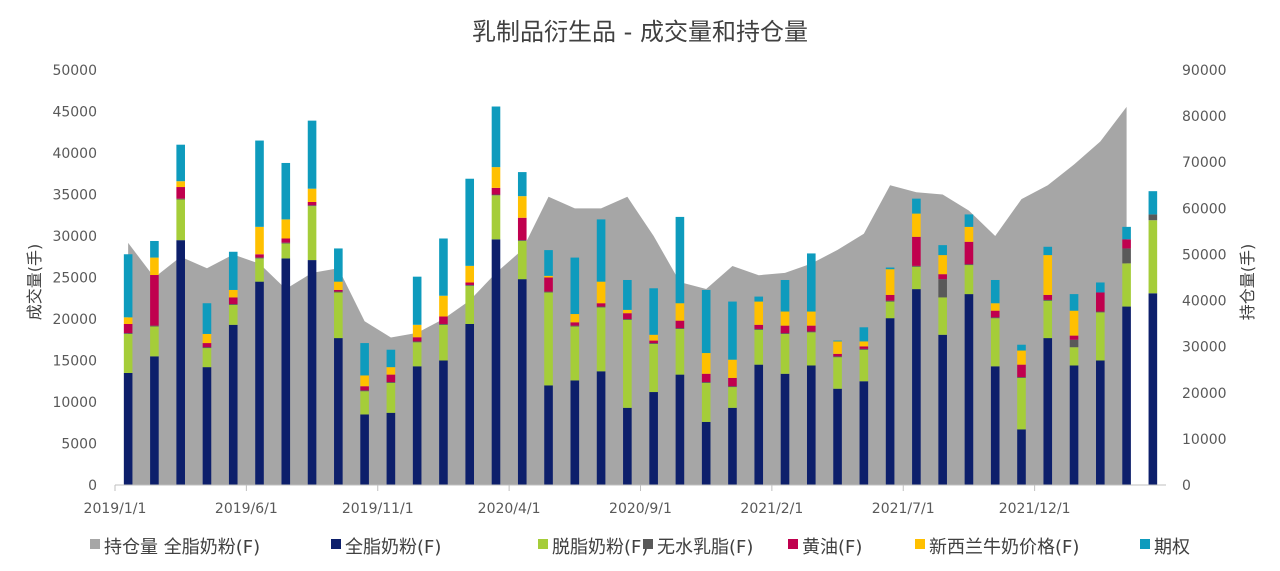  What do you see at coordinates (1204, 71) in the screenshot?
I see `y2-tick-label: 90000` at bounding box center [1204, 71].